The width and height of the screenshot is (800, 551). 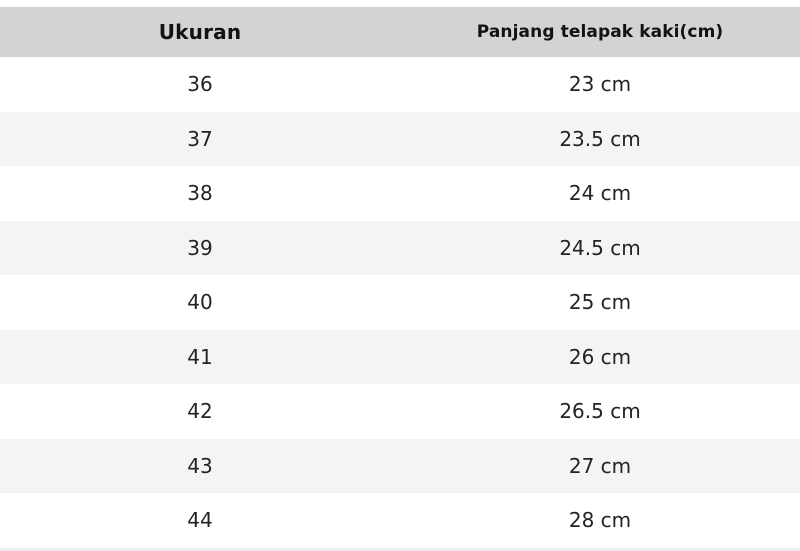 I want to click on length-cell: 26.5 cm, so click(x=600, y=411).